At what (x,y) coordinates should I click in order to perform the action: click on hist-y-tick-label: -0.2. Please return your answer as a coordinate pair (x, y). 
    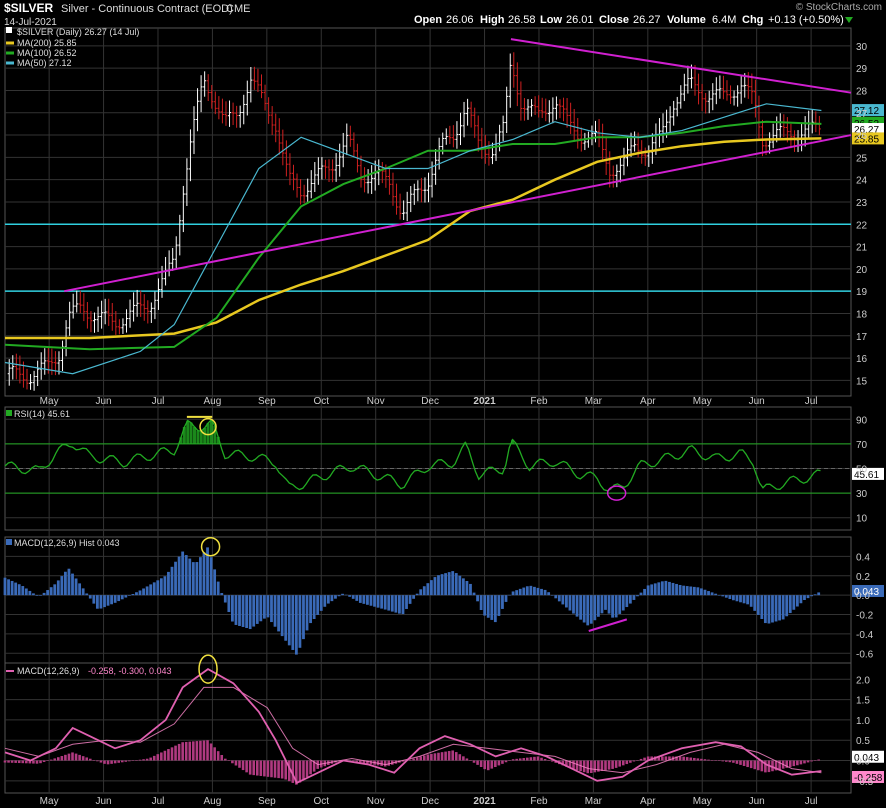
    Looking at the image, I should click on (865, 616).